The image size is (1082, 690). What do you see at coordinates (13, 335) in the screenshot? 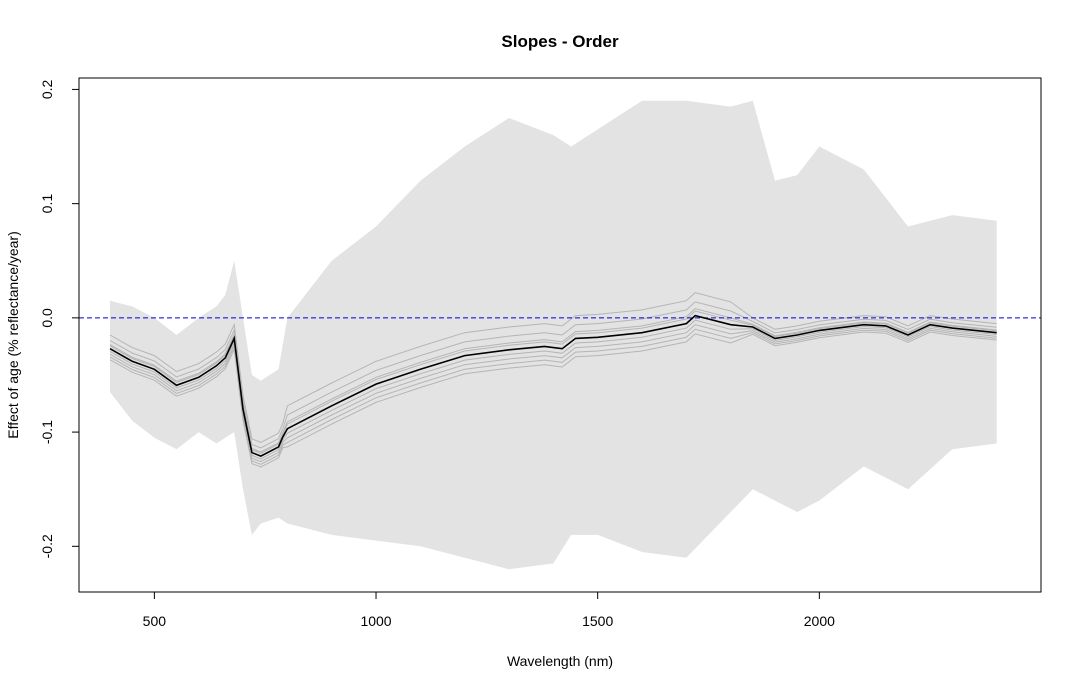
I see `y-axis-label: Effect of age (% reflectance/year)` at bounding box center [13, 335].